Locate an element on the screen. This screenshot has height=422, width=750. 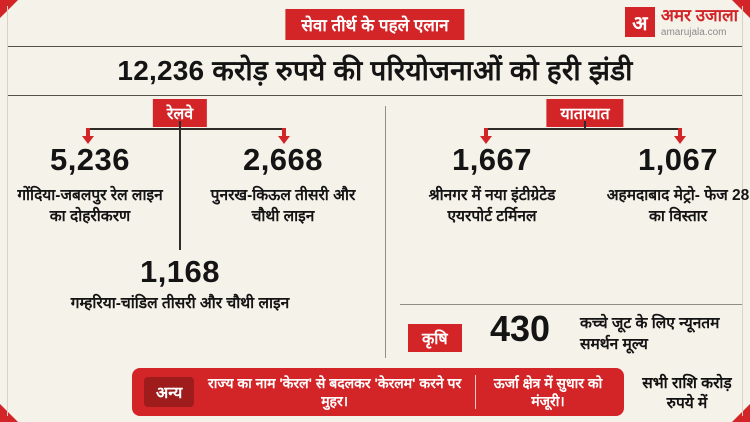
connector-line-transport is located at coordinates (584, 129).